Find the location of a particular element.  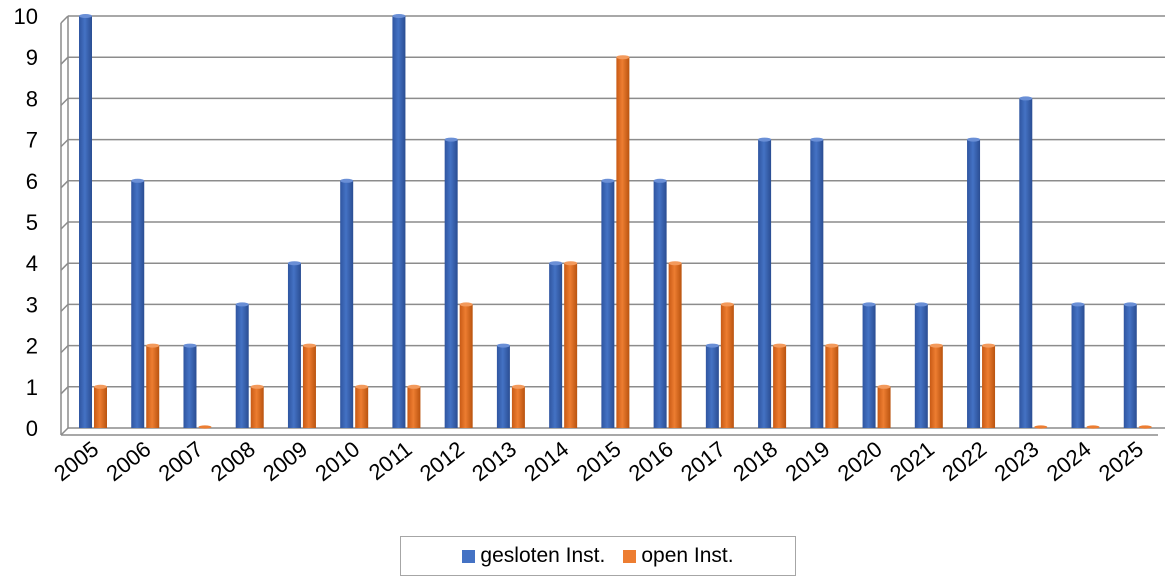

y-tick-label: 2 is located at coordinates (32, 346).